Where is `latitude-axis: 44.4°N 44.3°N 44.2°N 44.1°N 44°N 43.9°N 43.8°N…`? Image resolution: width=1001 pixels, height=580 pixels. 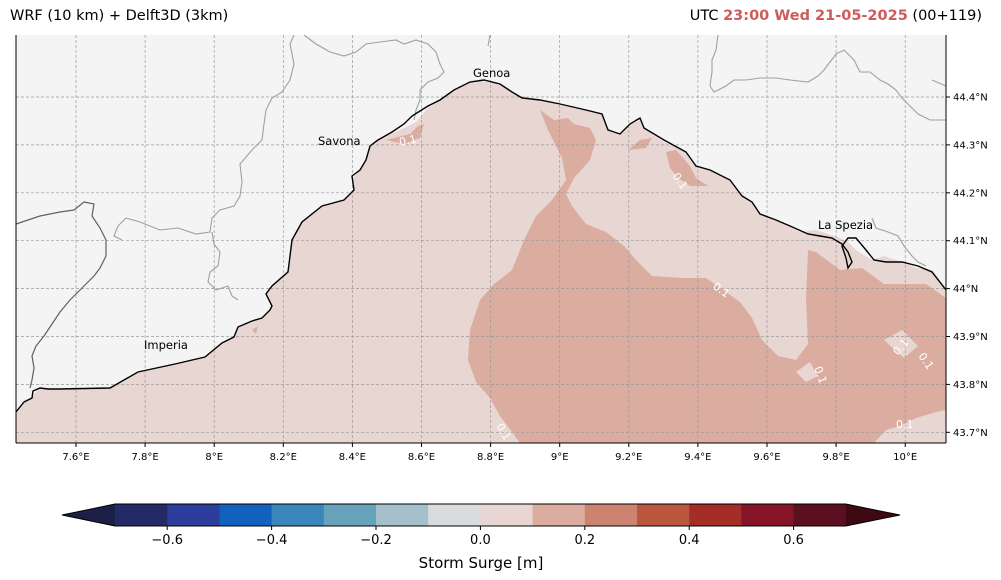
latitude-axis: 44.4°N 44.3°N 44.2°N 44.1°N 44°N 43.9°N 43.8°N… is located at coordinates (967, 266).